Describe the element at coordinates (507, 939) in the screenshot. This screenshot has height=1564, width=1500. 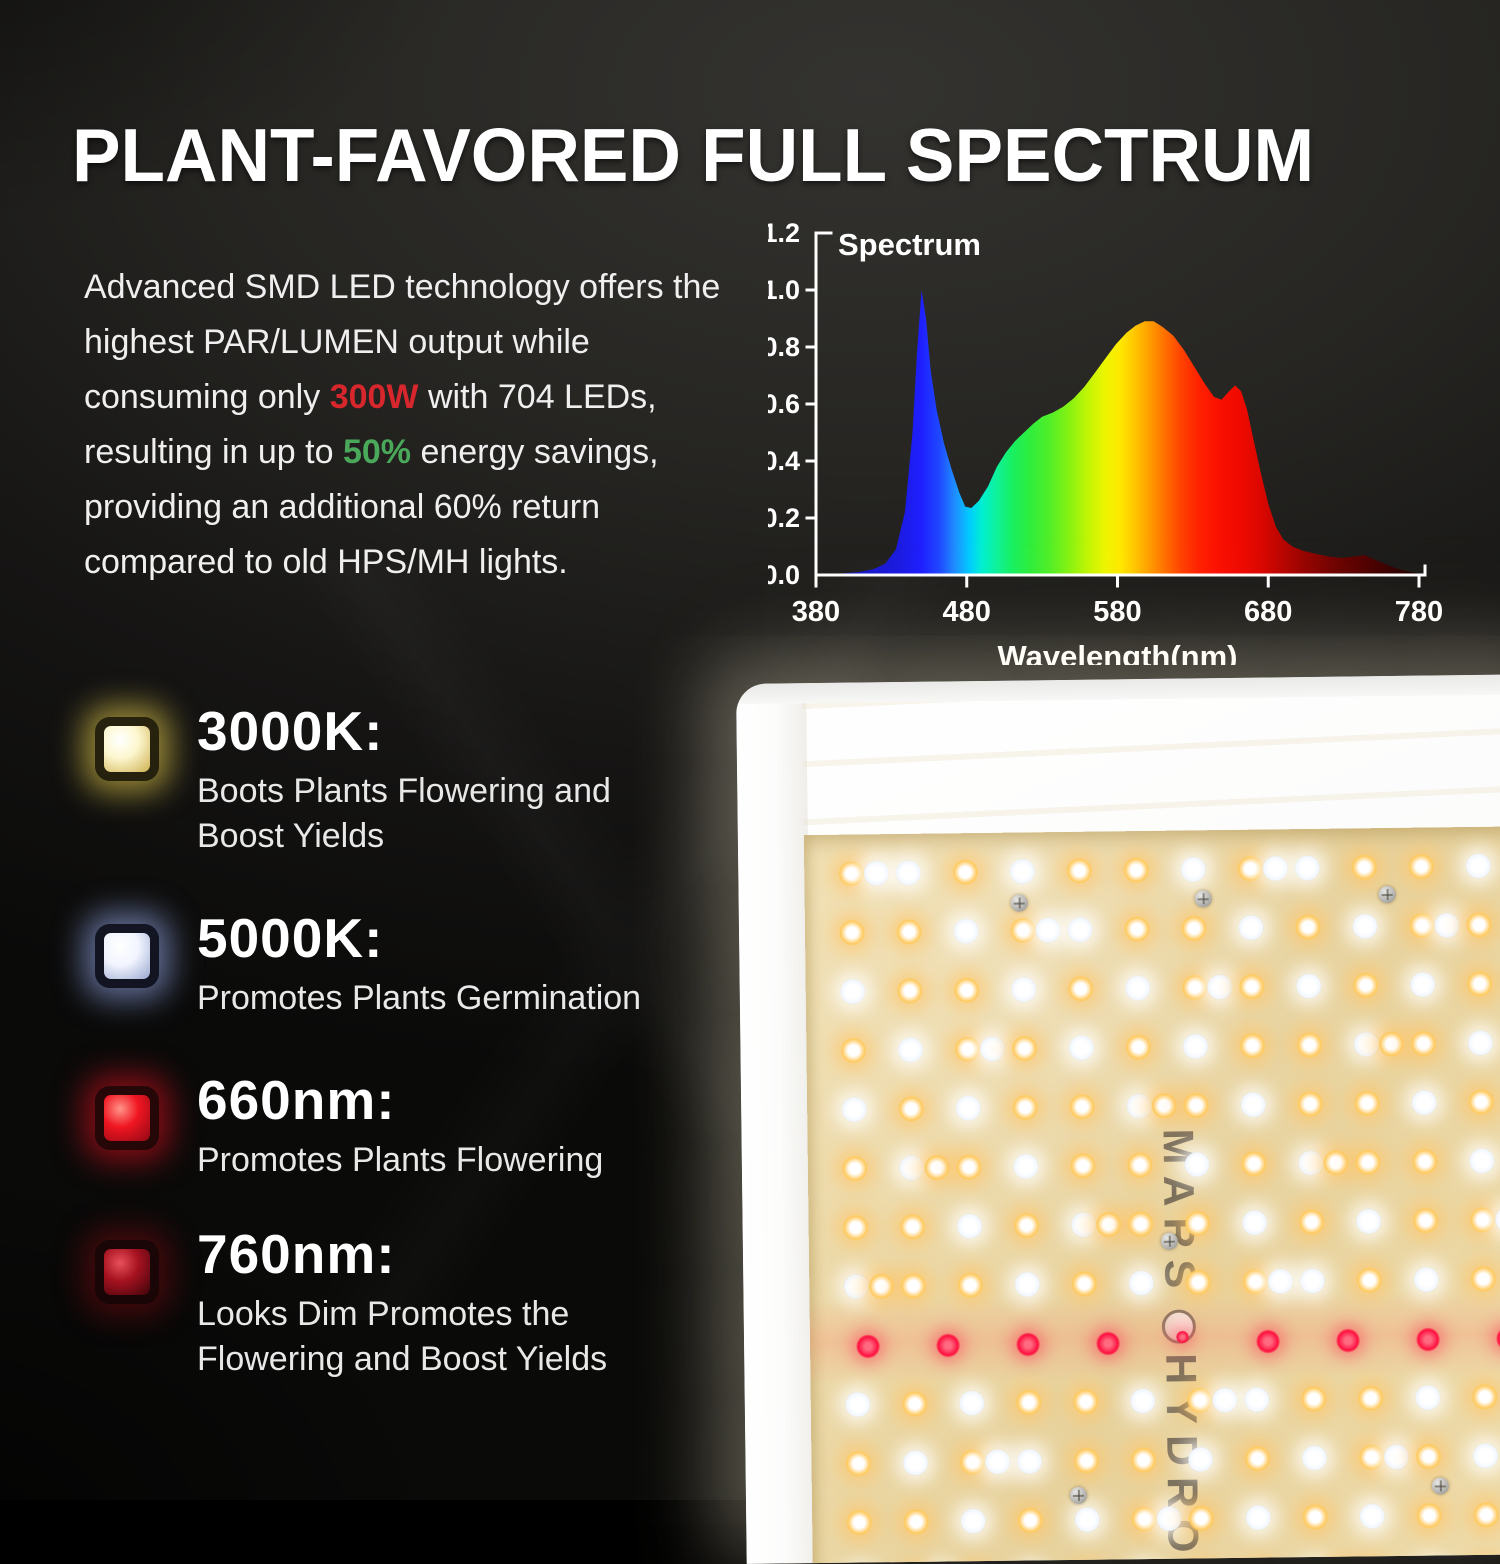
I see `feature-title: 5000K:` at that location.